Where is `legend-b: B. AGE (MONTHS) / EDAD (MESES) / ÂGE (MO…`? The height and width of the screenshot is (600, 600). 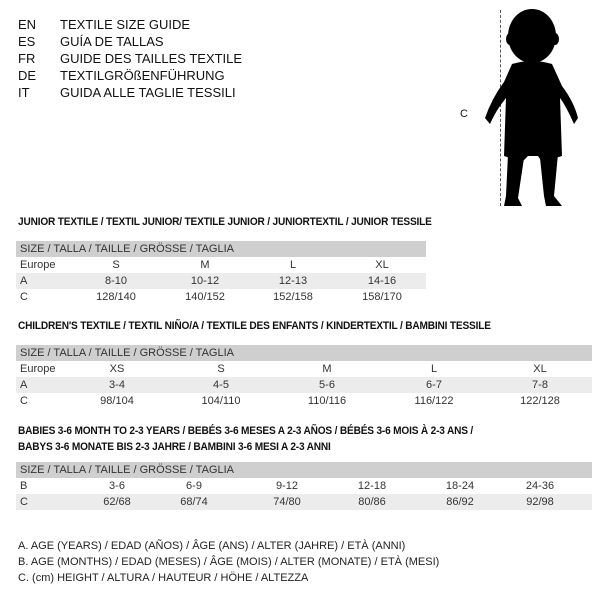 legend-b: B. AGE (MONTHS) / EDAD (MESES) / ÂGE (MO… is located at coordinates (229, 562).